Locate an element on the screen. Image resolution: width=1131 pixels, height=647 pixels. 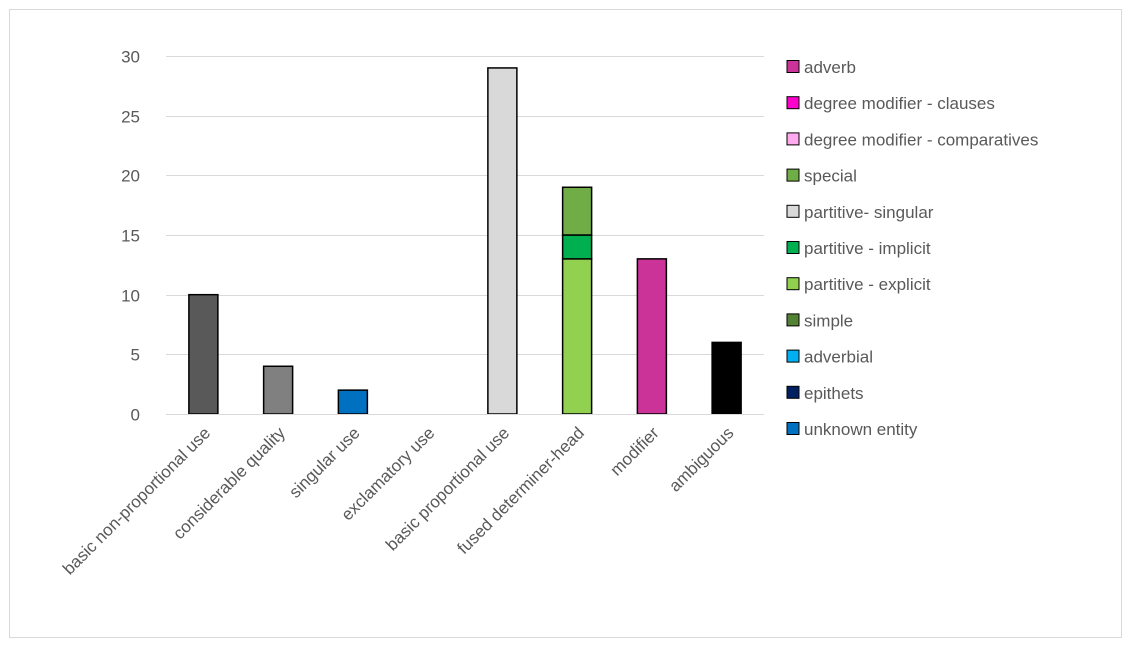
legend-label: partitive - implicit is located at coordinates (867, 248).